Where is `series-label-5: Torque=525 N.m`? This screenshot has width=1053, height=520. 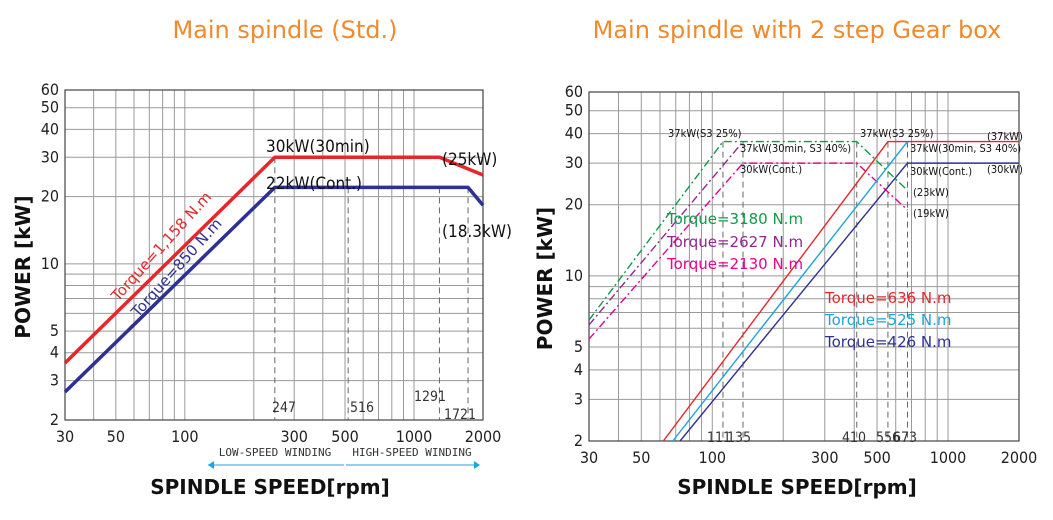 series-label-5: Torque=525 N.m is located at coordinates (888, 320).